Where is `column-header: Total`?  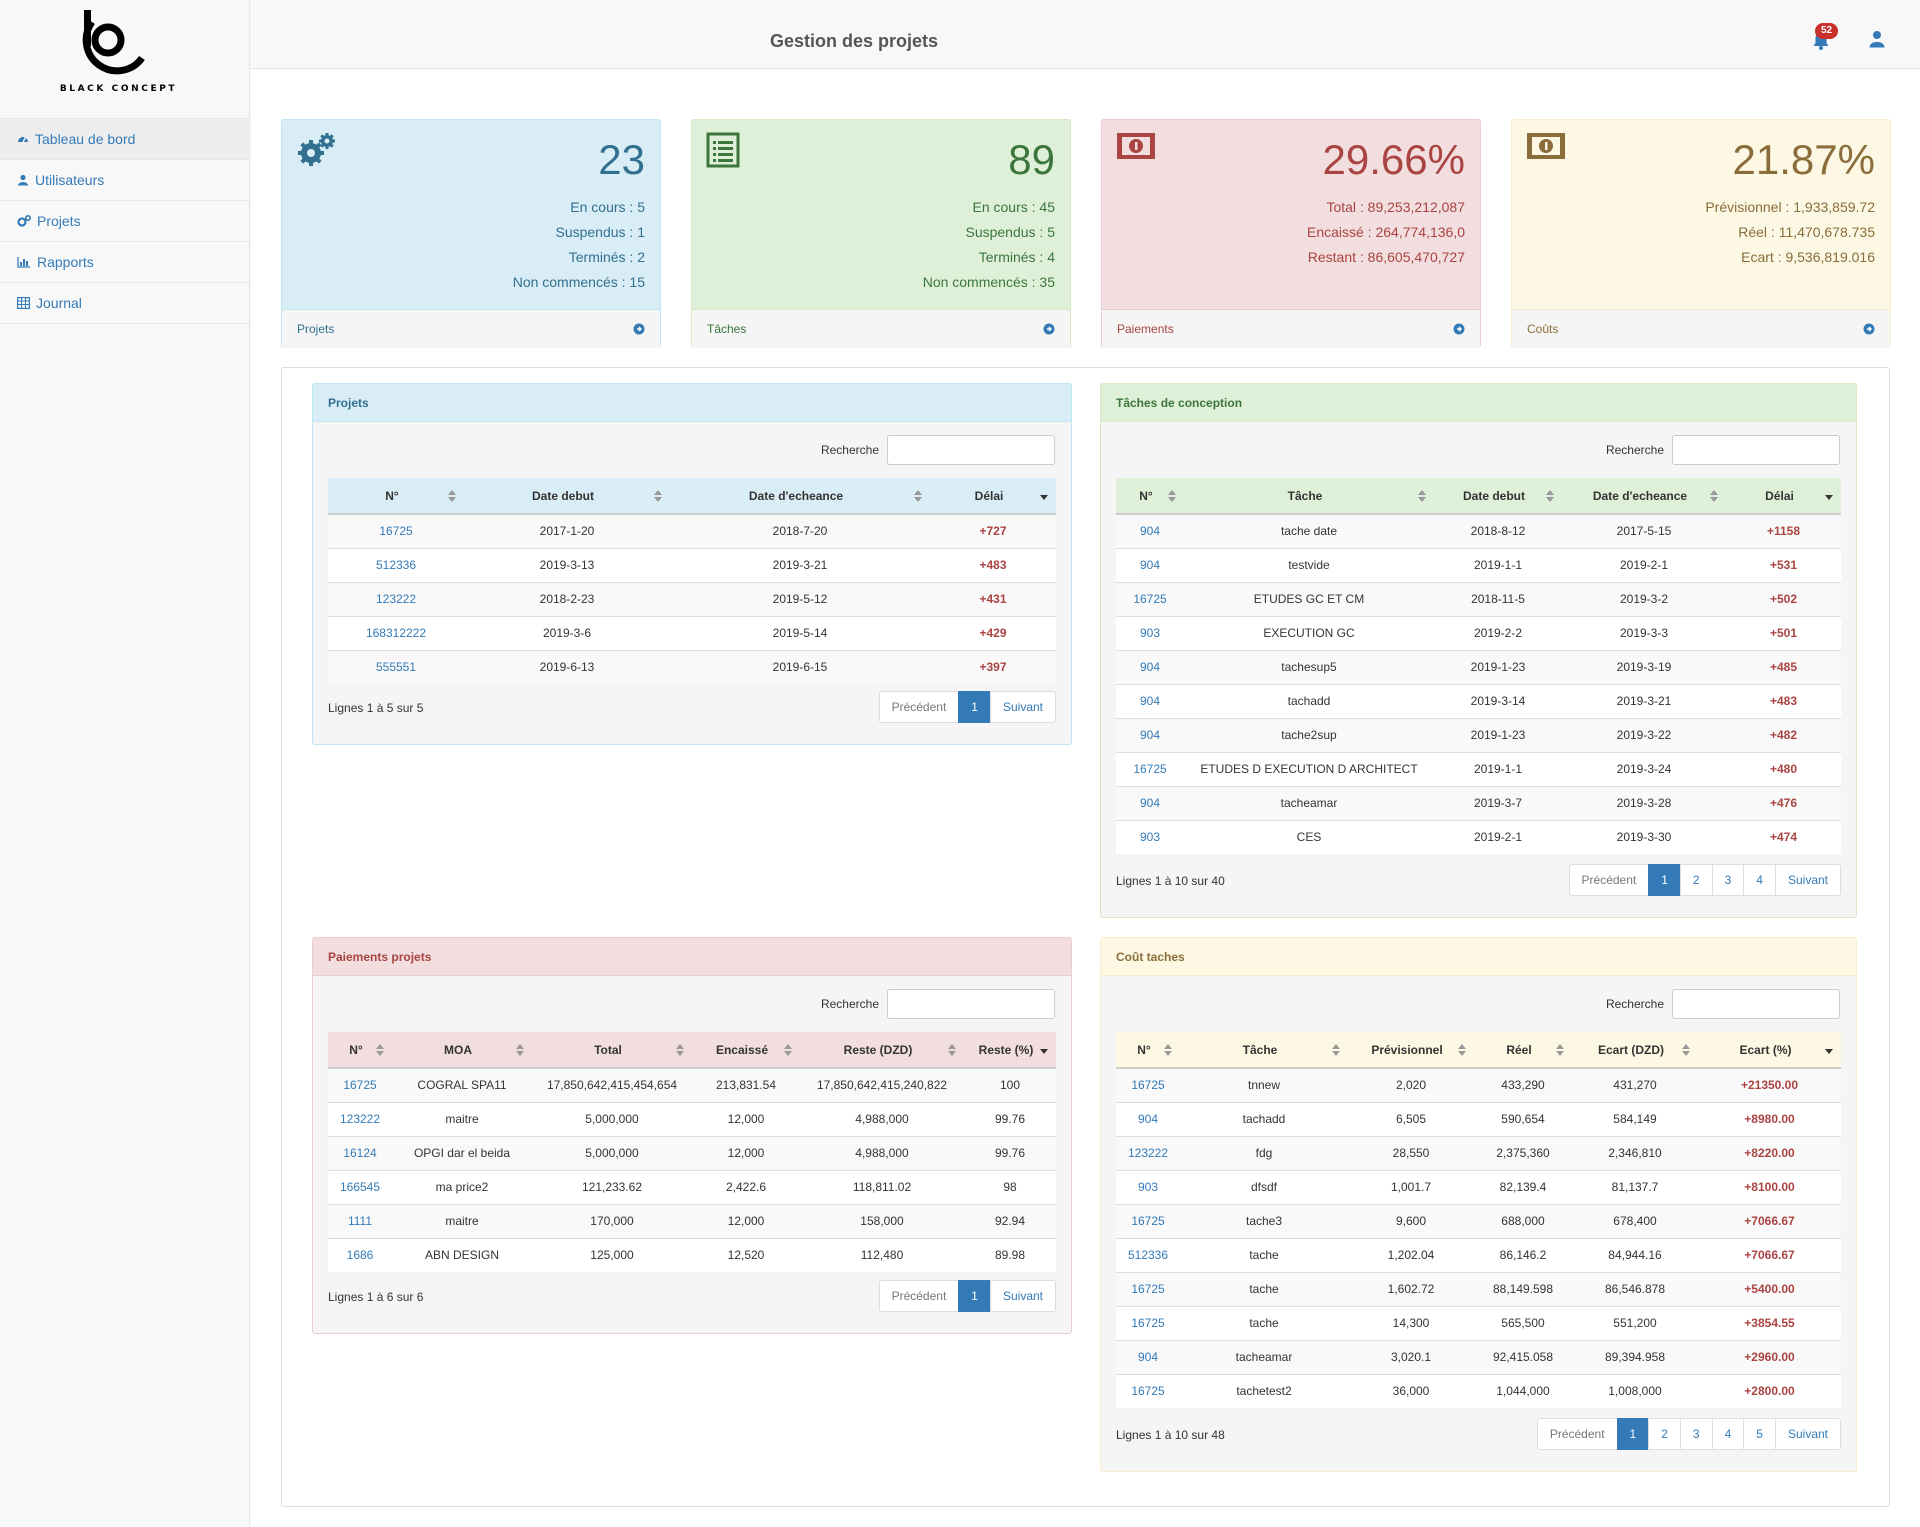
column-header: Total is located at coordinates (612, 1050).